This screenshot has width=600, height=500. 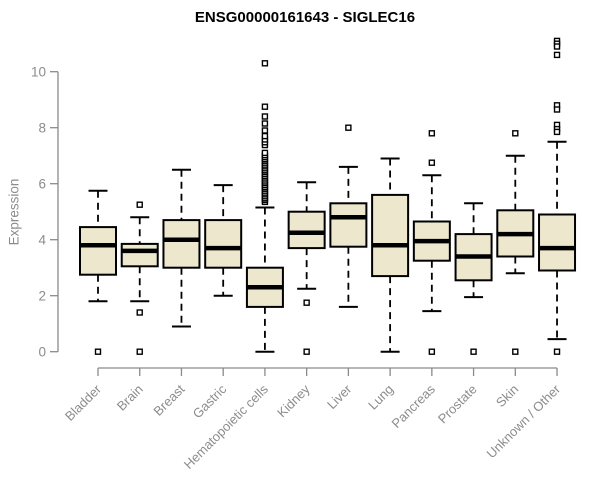 What do you see at coordinates (557, 196) in the screenshot?
I see `box-unknown-other` at bounding box center [557, 196].